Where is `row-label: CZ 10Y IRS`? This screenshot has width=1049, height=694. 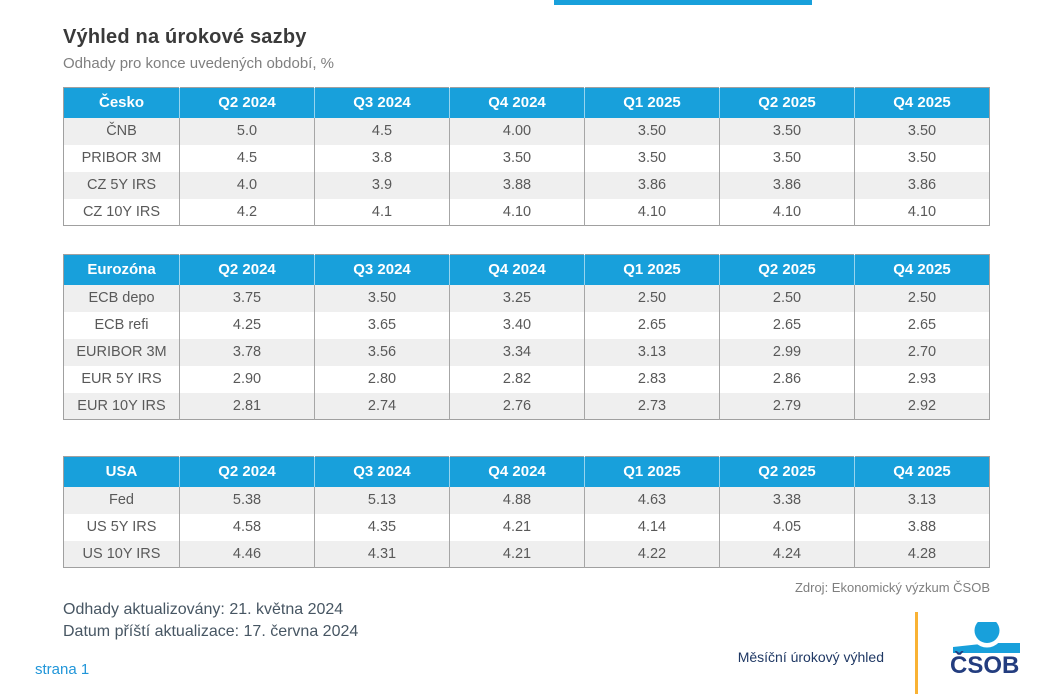 row-label: CZ 10Y IRS is located at coordinates (121, 211).